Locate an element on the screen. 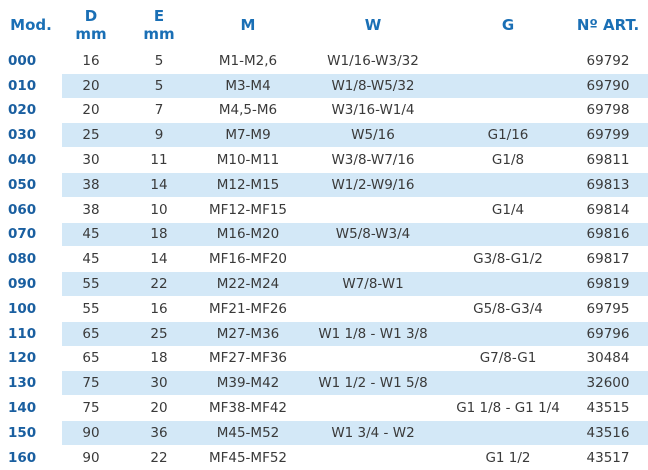 The height and width of the screenshot is (470, 648). cell: 75 is located at coordinates (91, 408).